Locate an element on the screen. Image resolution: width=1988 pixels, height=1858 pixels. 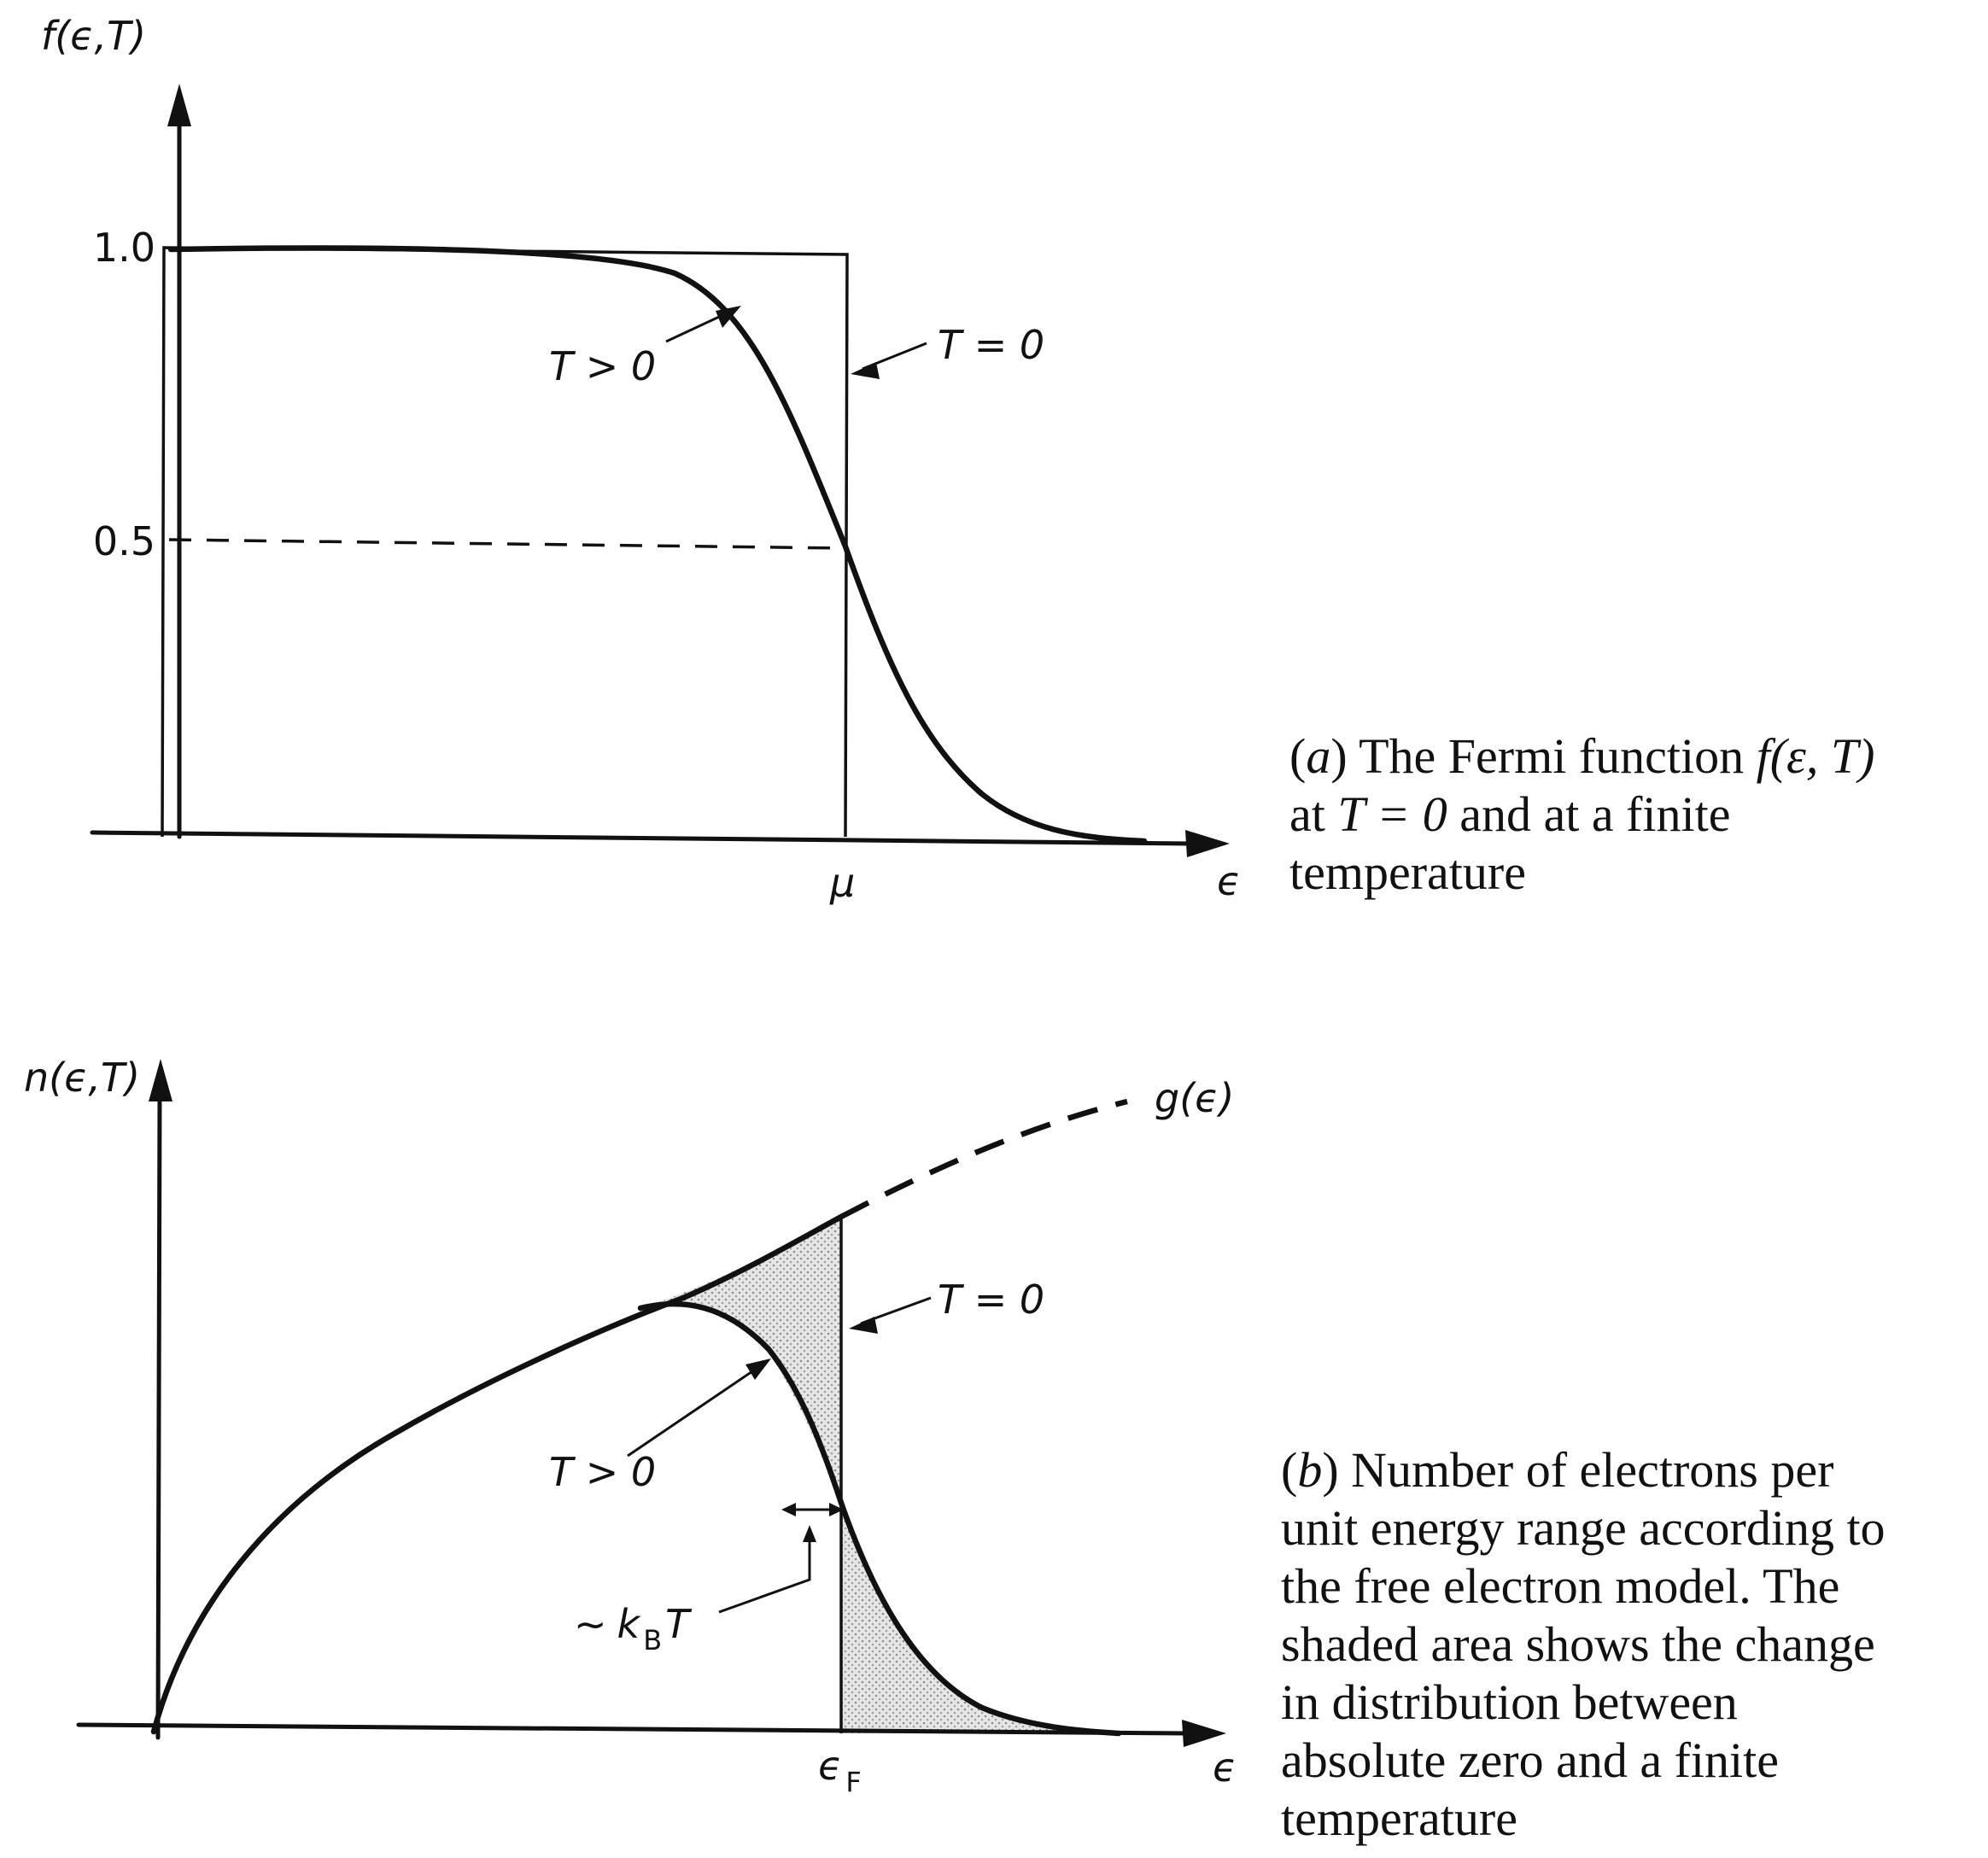
caption-b-line-3: the free electron model. The is located at coordinates (1560, 1586).